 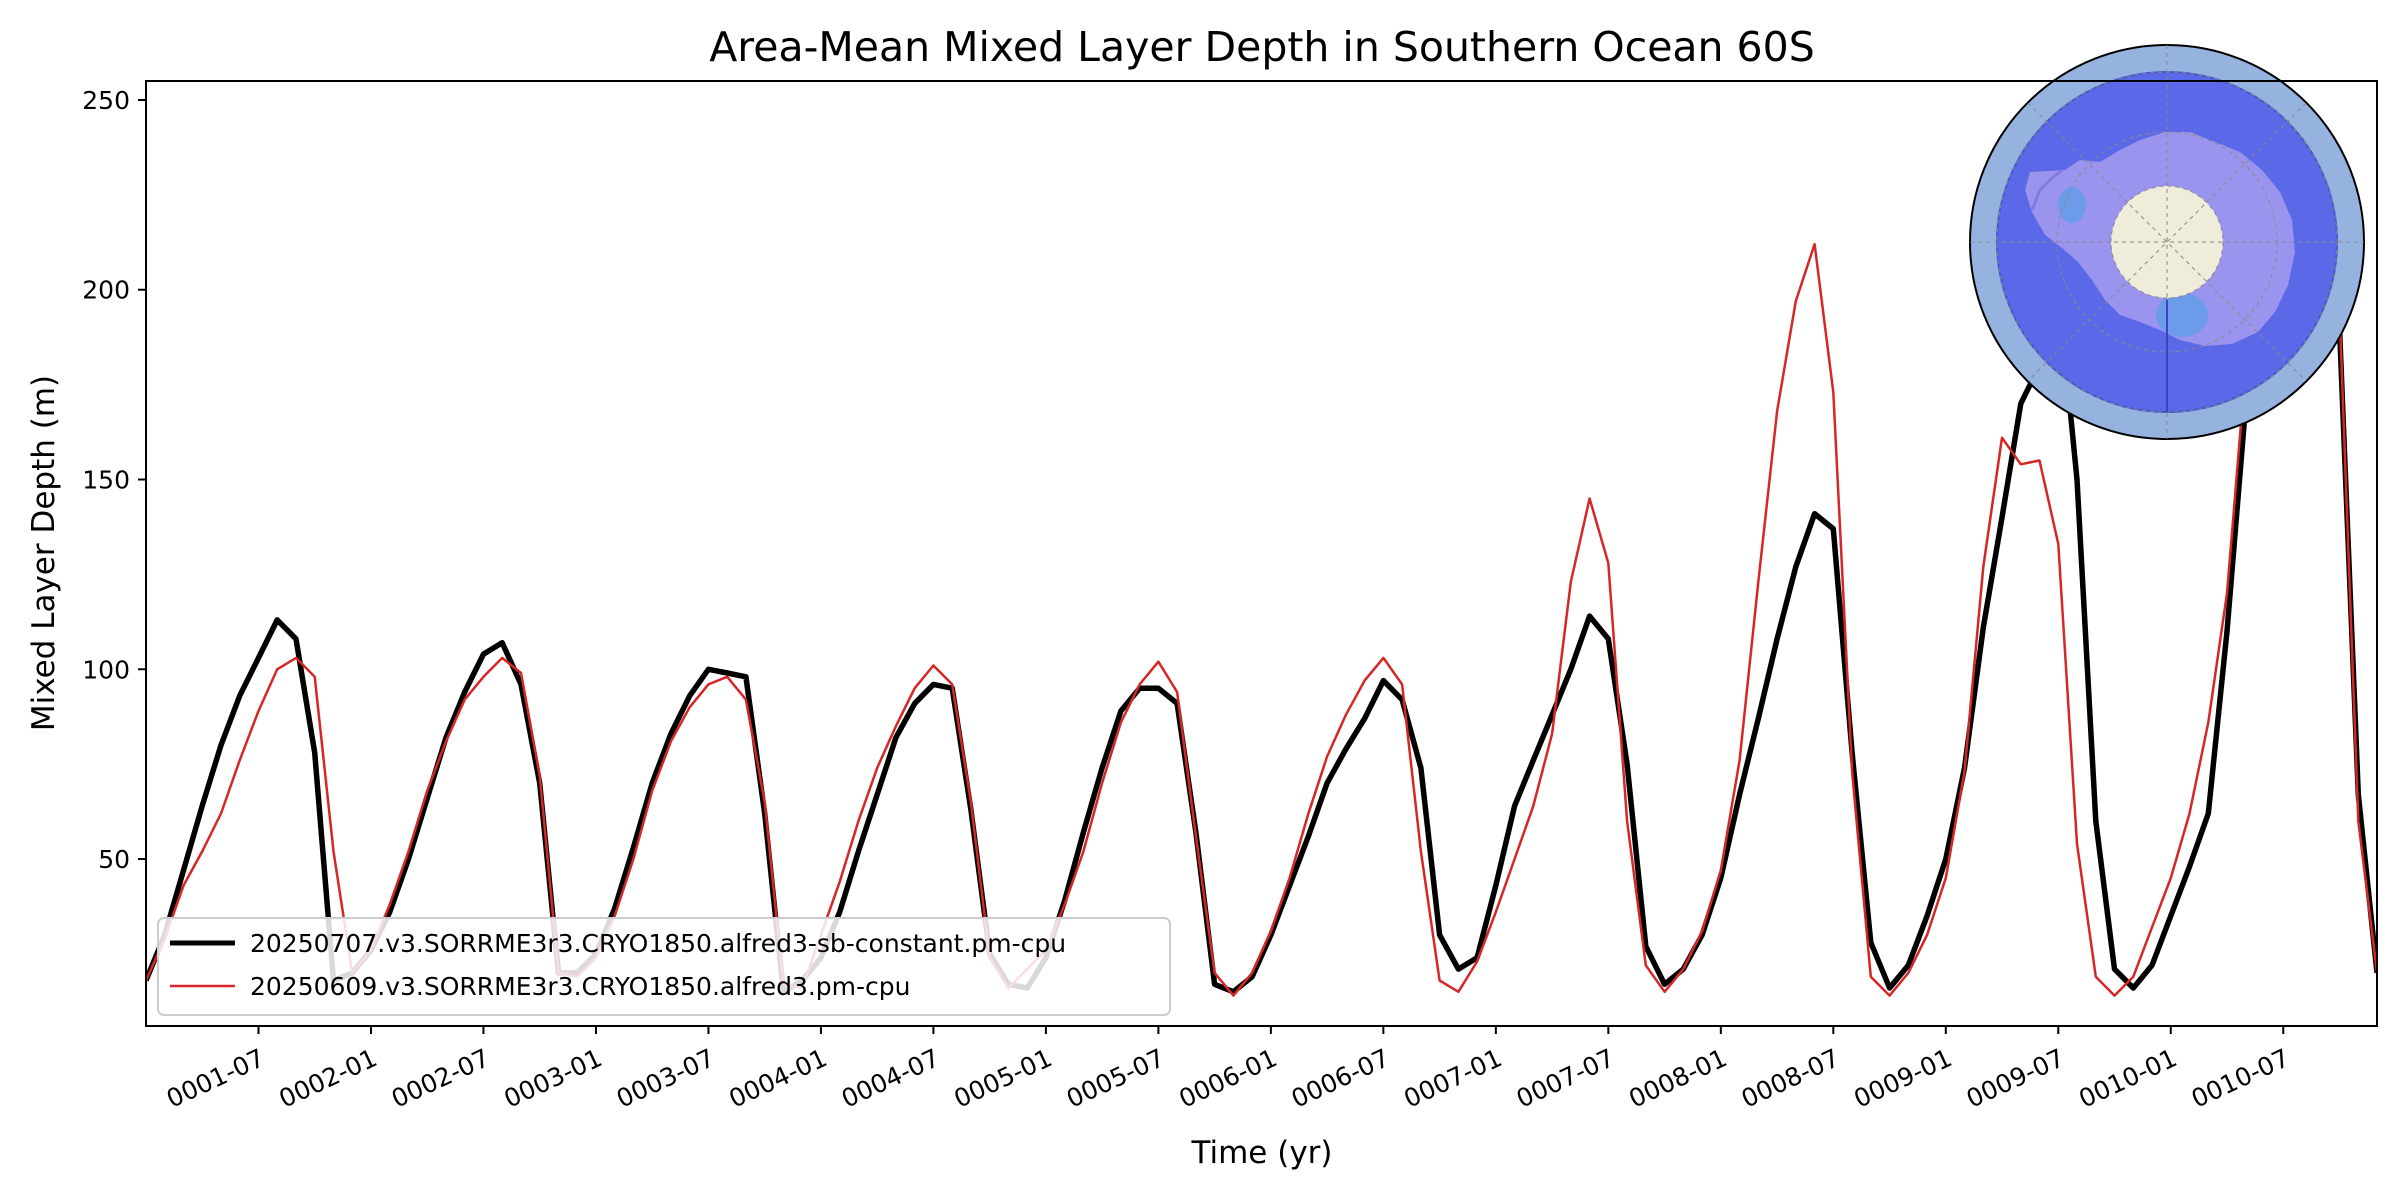 What do you see at coordinates (106, 290) in the screenshot?
I see `y-tick-label: 200` at bounding box center [106, 290].